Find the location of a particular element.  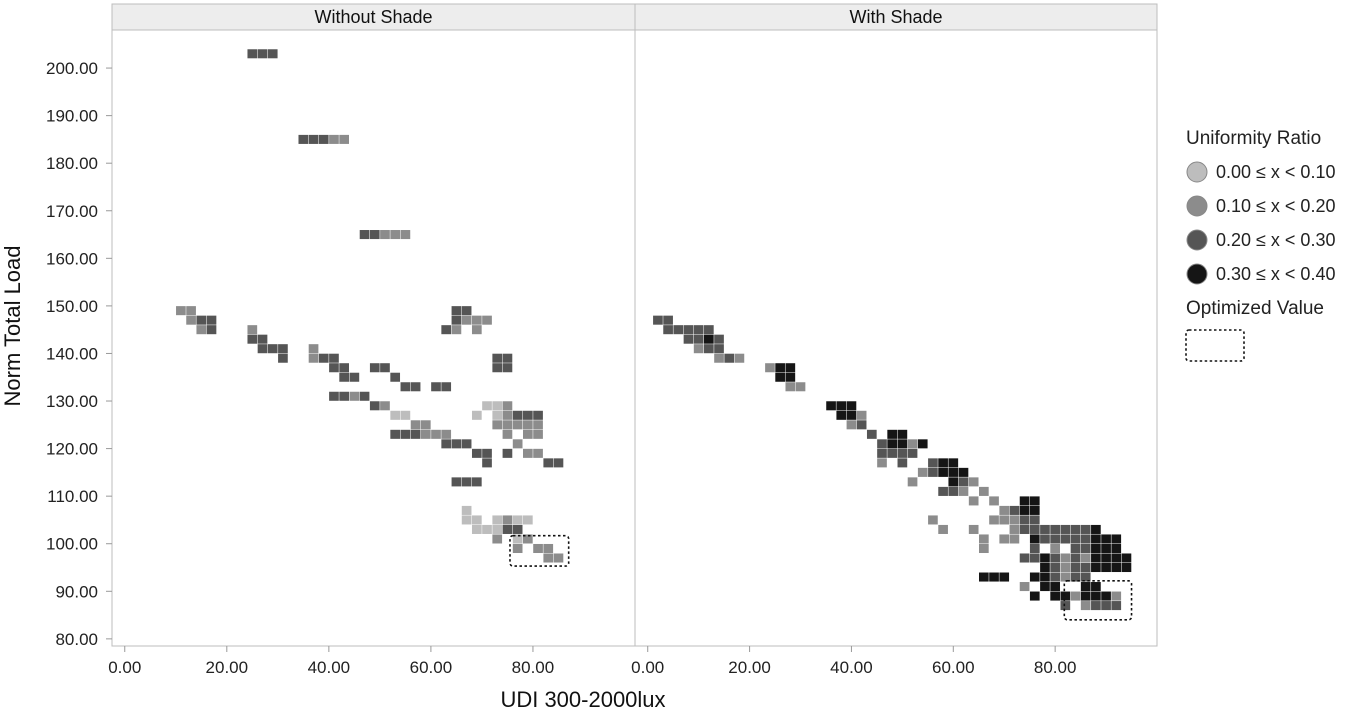

y-tick-label: 120.00 is located at coordinates (72, 449).